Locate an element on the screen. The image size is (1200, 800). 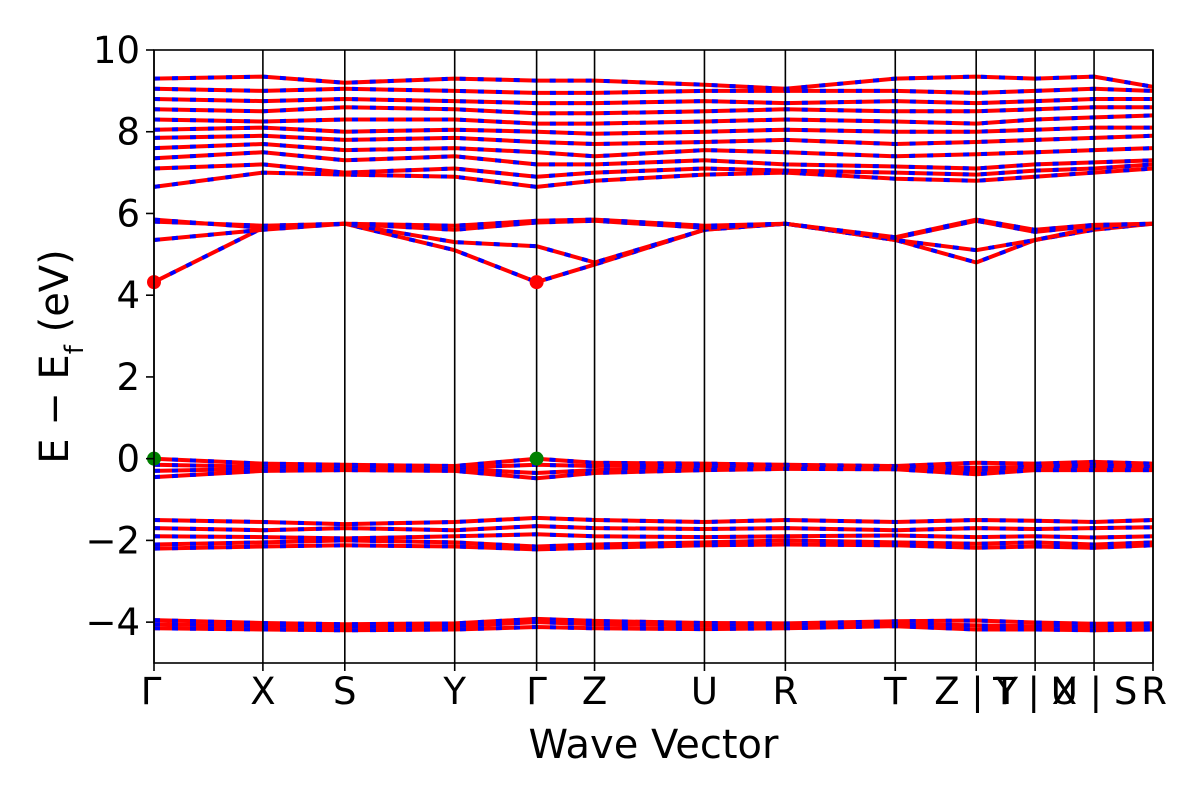
x-axis-label: Wave Vector is located at coordinates (654, 745).